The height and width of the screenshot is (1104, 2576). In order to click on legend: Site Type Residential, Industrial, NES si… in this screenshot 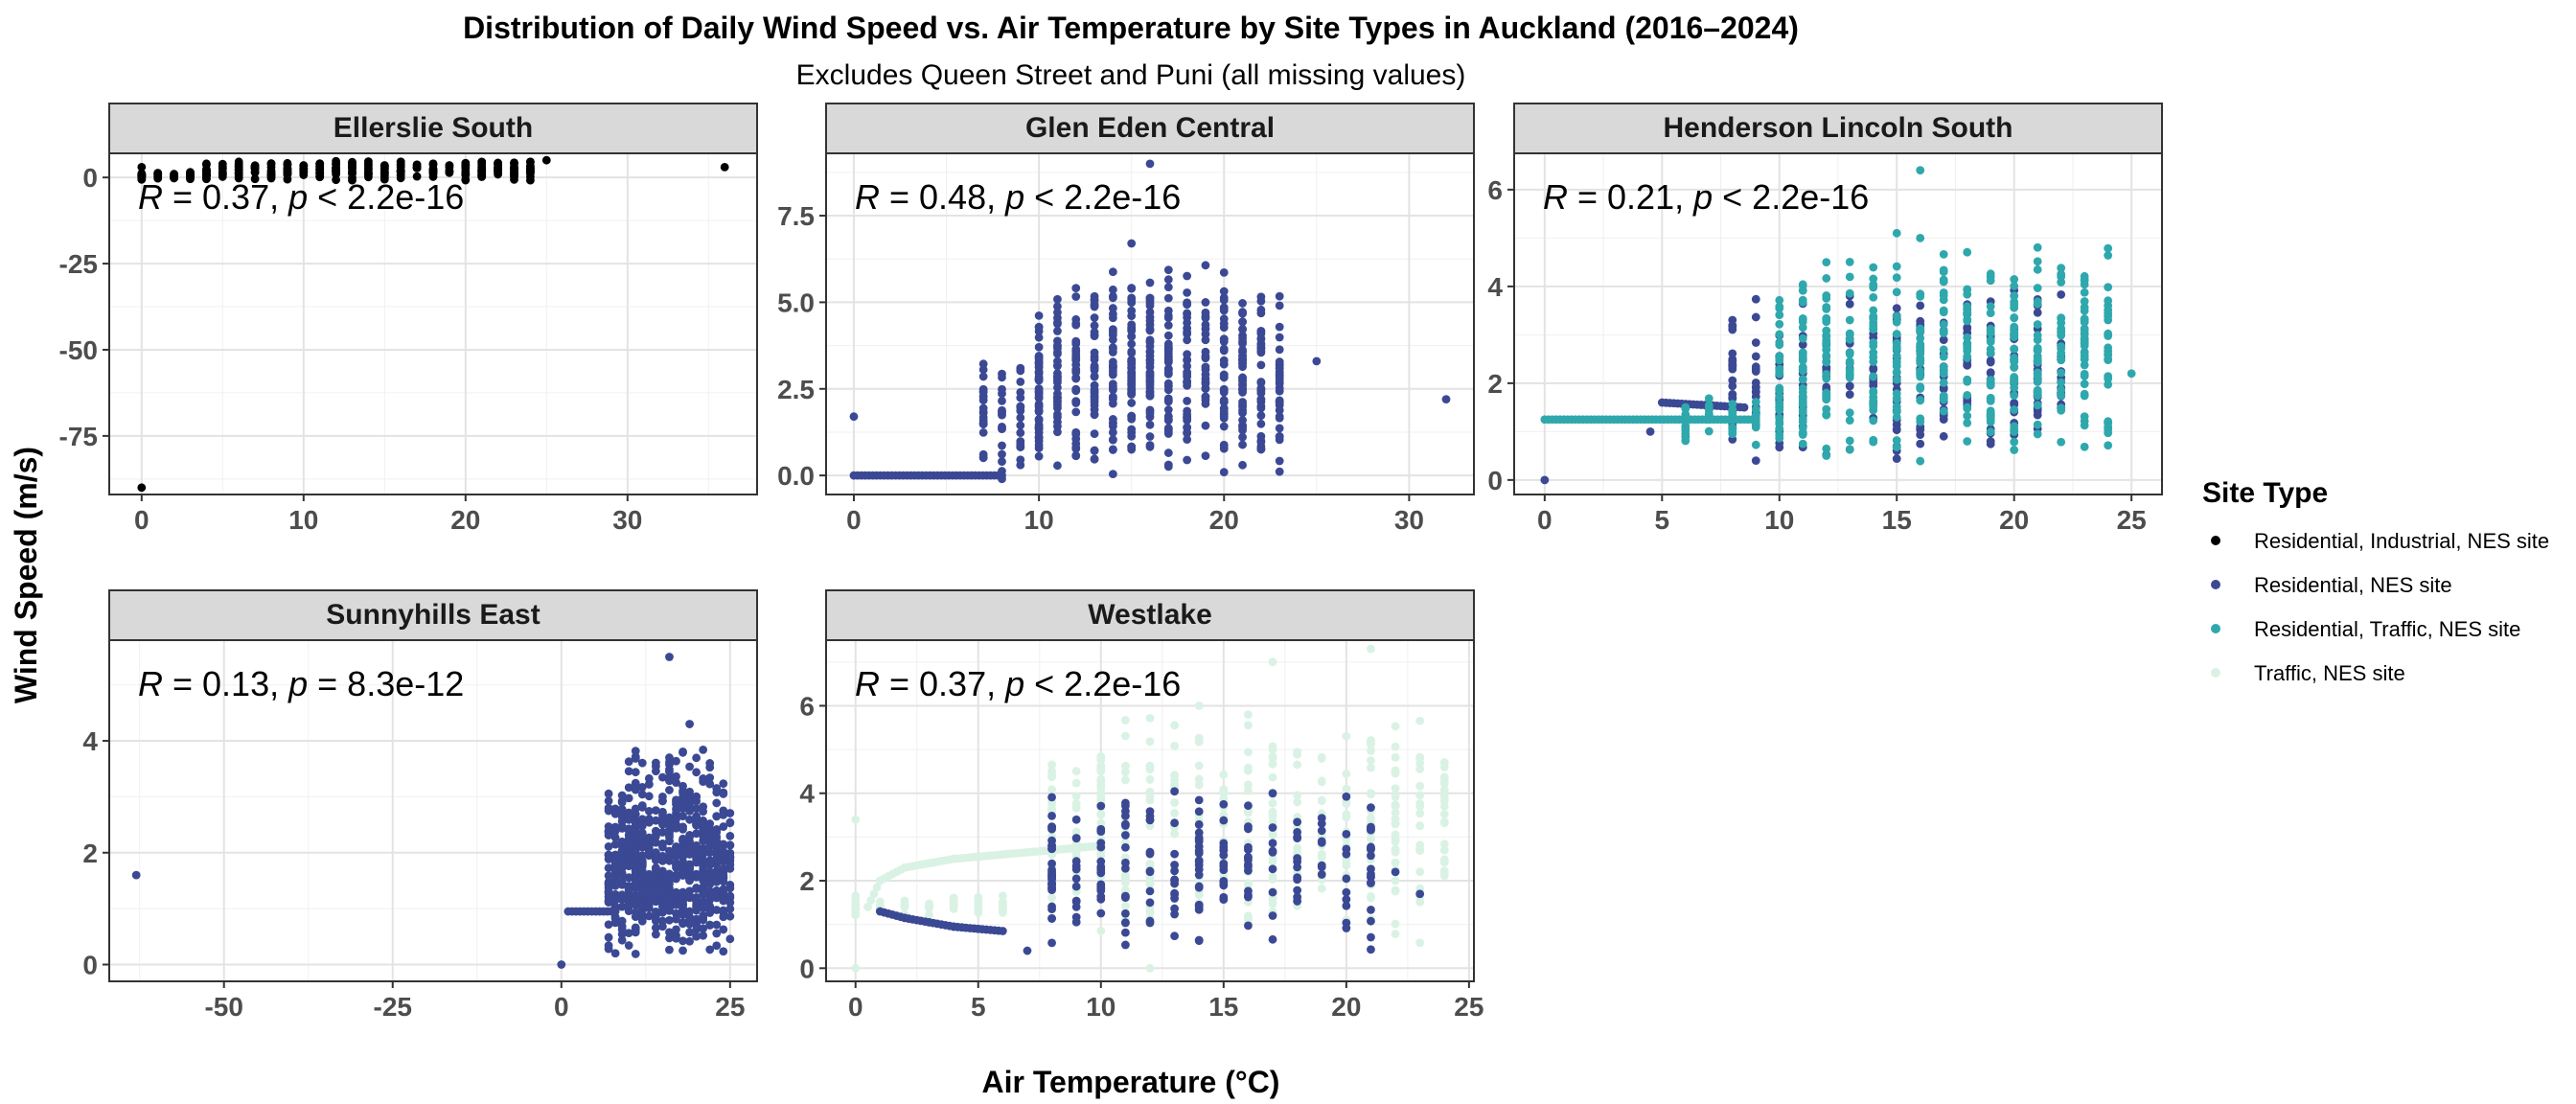, I will do `click(2375, 581)`.